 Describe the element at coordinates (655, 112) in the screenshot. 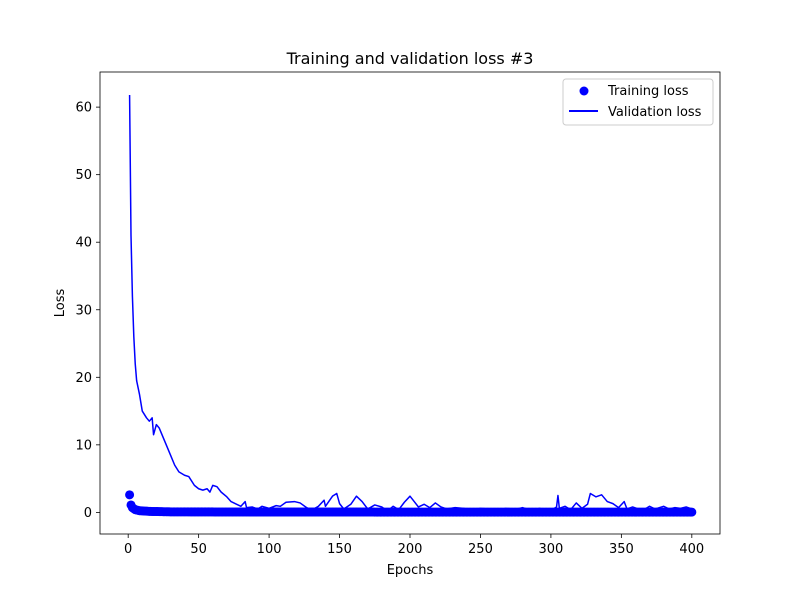

I see `legend-validation-label: Validation loss` at that location.